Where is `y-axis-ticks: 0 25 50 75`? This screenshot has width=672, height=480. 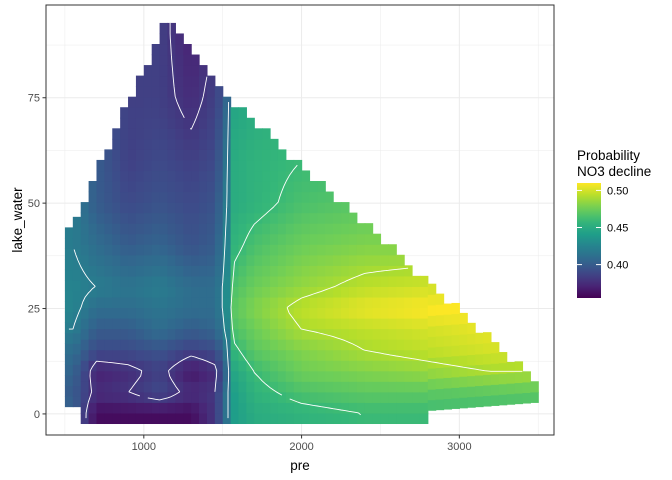 y-axis-ticks: 0 25 50 75 is located at coordinates (37, 257).